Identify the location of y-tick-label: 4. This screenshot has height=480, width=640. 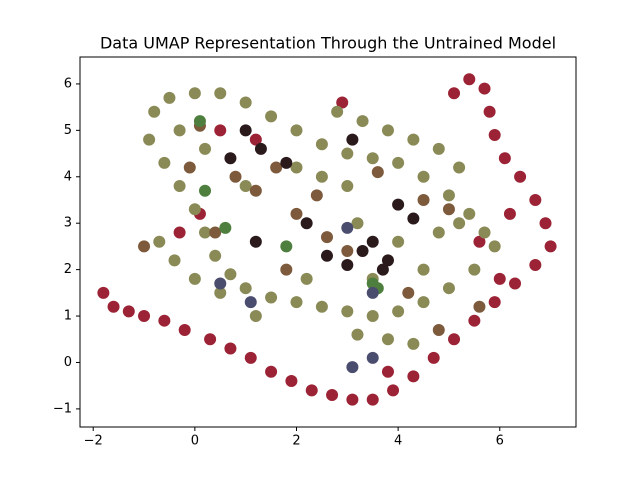
(68, 176).